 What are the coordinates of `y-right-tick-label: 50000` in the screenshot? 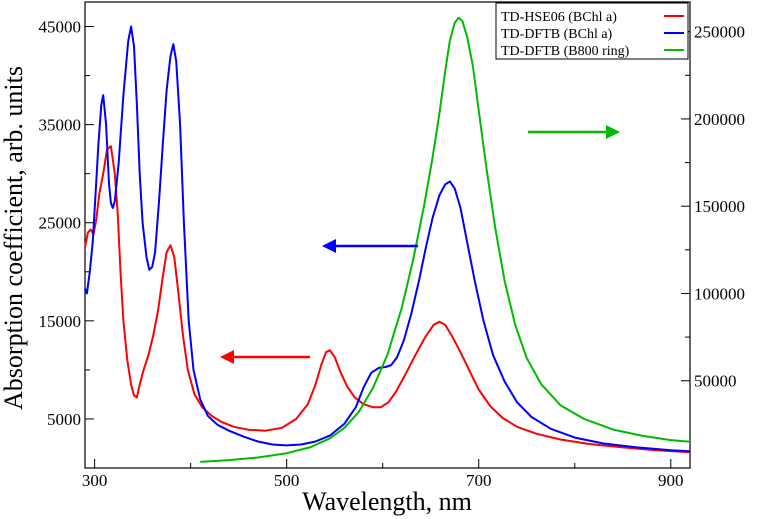 It's located at (715, 381).